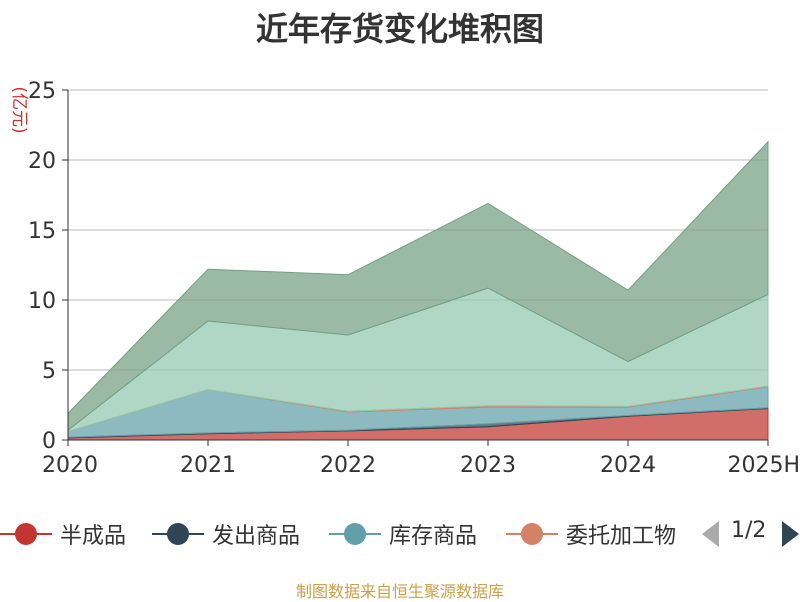 The image size is (800, 602). I want to click on legend-items: 半成品 发出商品 库存商品 委托加工物, so click(342, 534).